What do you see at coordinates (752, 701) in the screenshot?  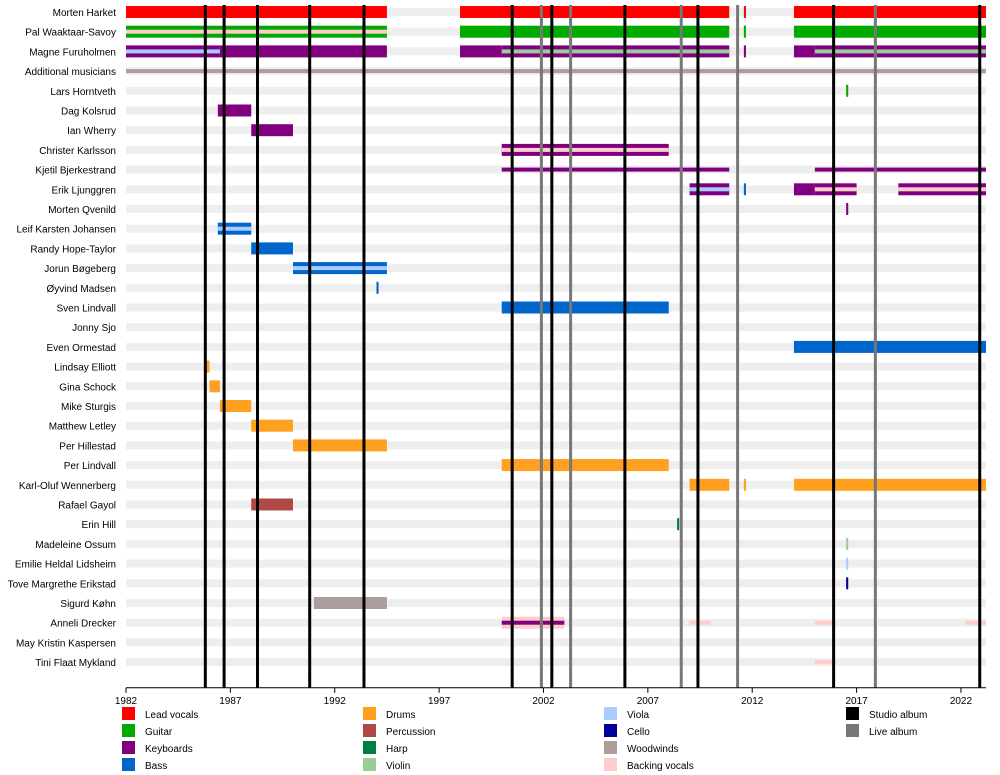 I see `x-tick-label: 2012` at bounding box center [752, 701].